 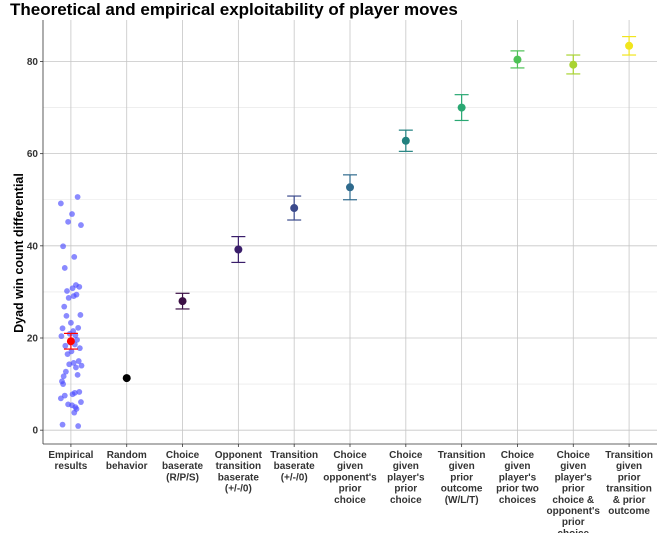 What do you see at coordinates (183, 466) in the screenshot?
I see `x-tick-label: Choice baserate (R/P/S)` at bounding box center [183, 466].